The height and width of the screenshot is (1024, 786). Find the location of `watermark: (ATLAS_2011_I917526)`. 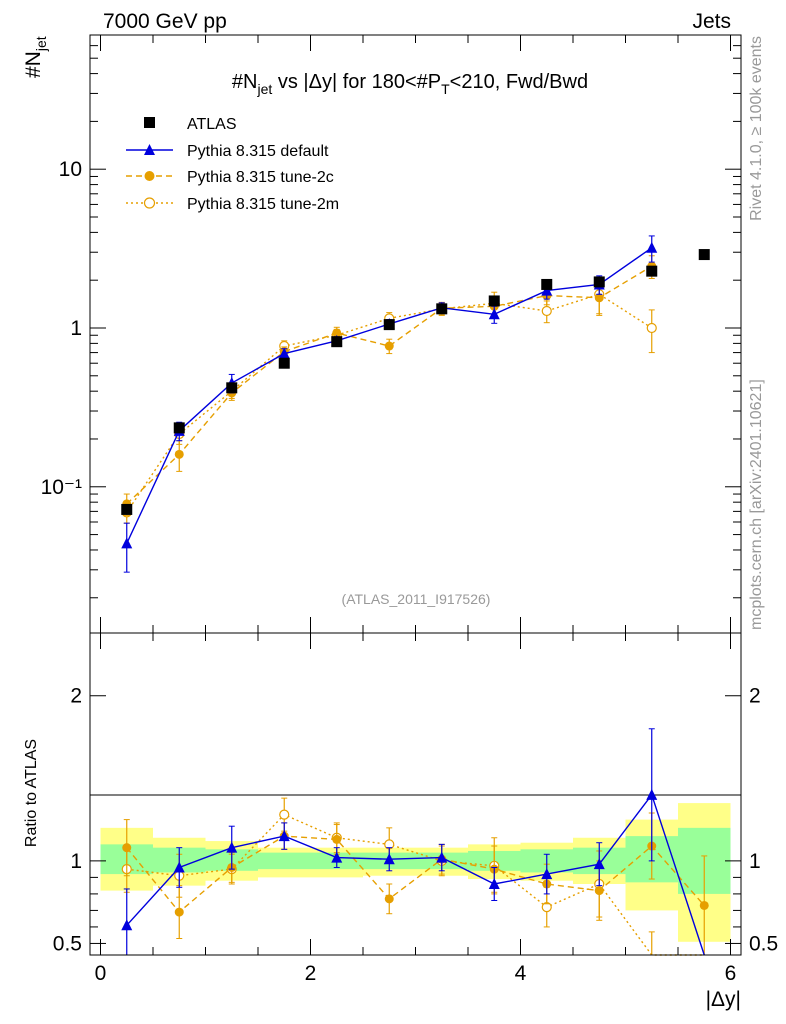

watermark: (ATLAS_2011_I917526) is located at coordinates (416, 599).